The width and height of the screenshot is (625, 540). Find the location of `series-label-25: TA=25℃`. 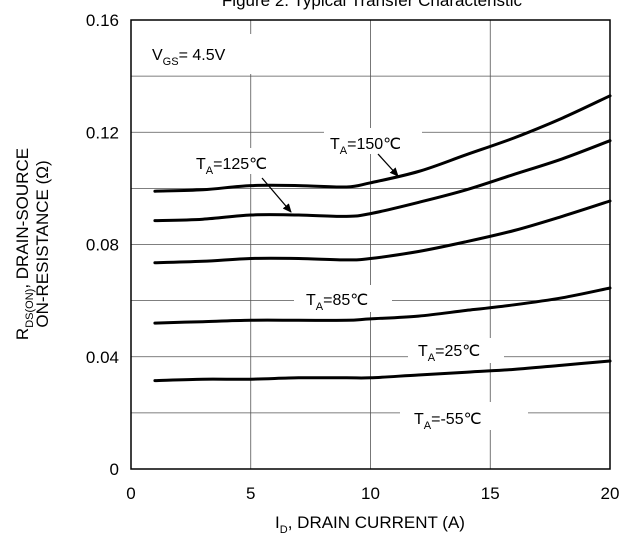

series-label-25: TA=25℃ is located at coordinates (449, 353).